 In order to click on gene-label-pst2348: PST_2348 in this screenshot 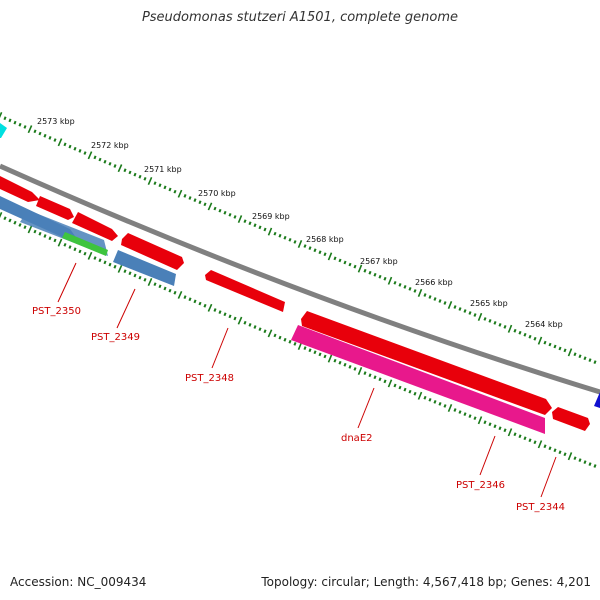, I will do `click(209, 378)`.